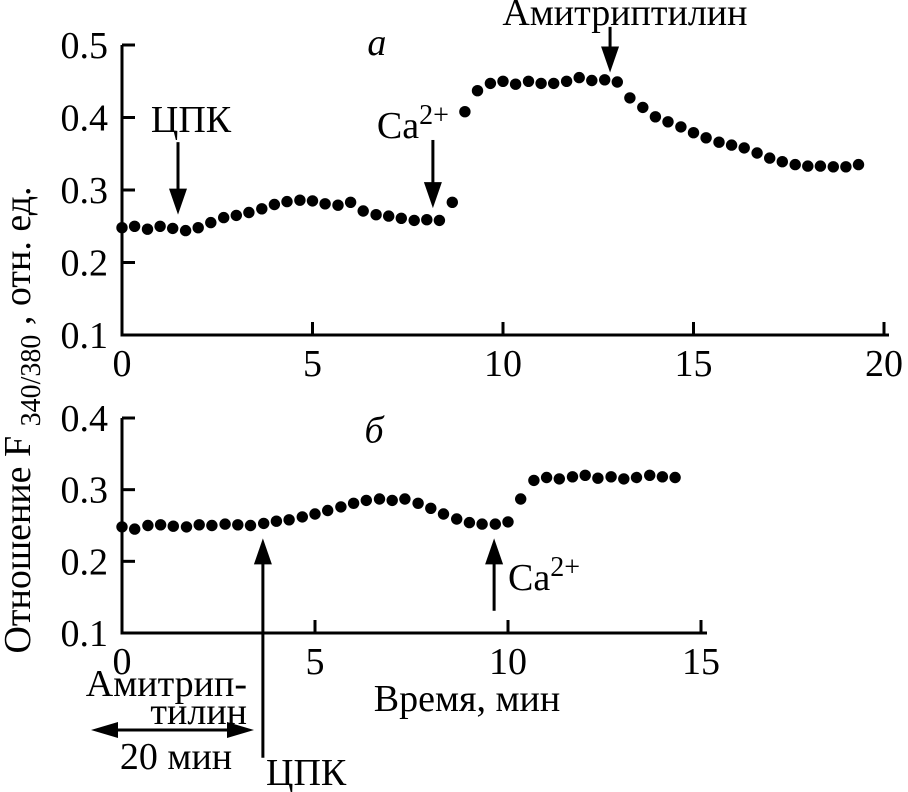 The width and height of the screenshot is (908, 792). I want to click on x-tick-label: 10, so click(508, 662).